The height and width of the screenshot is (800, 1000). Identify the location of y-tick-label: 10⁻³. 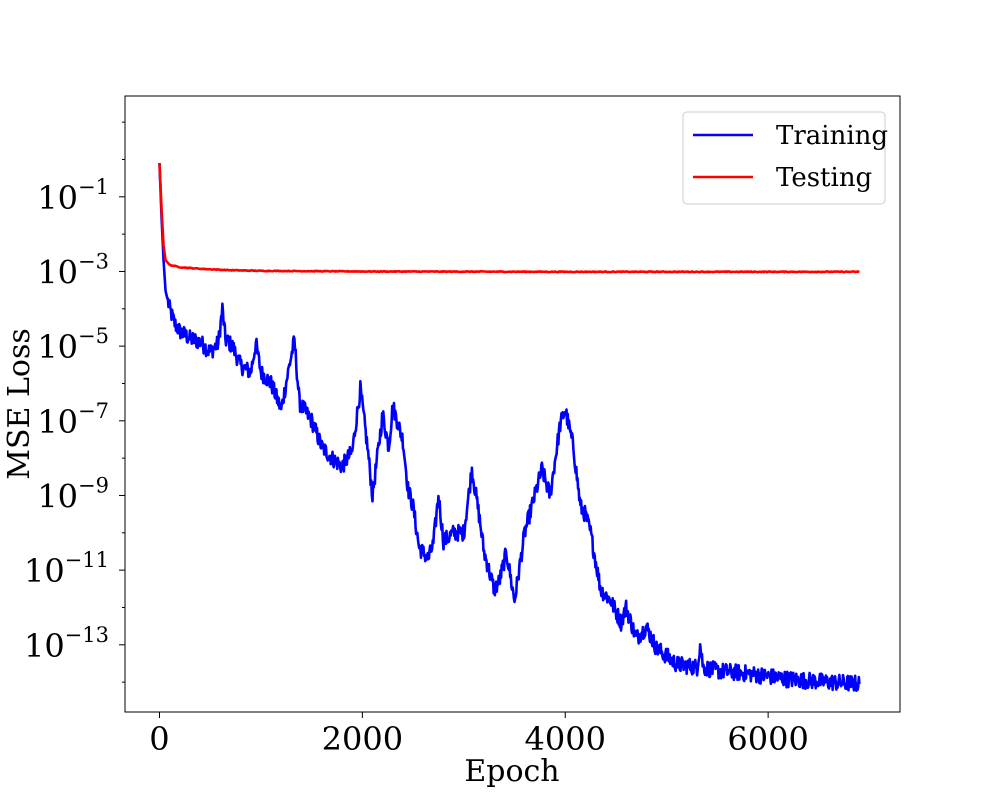
(73, 270).